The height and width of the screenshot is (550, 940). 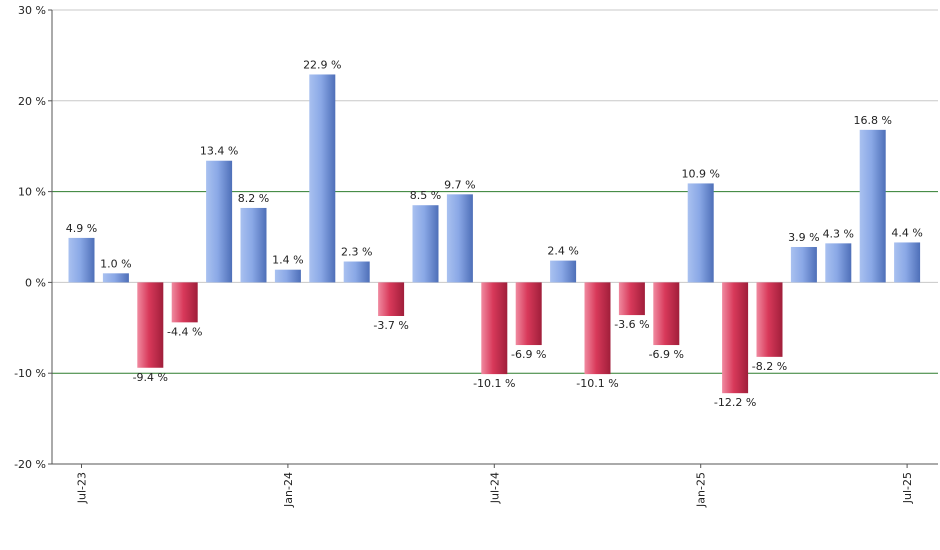 I want to click on data-label-Apr-24: -3.7 %, so click(x=390, y=325).